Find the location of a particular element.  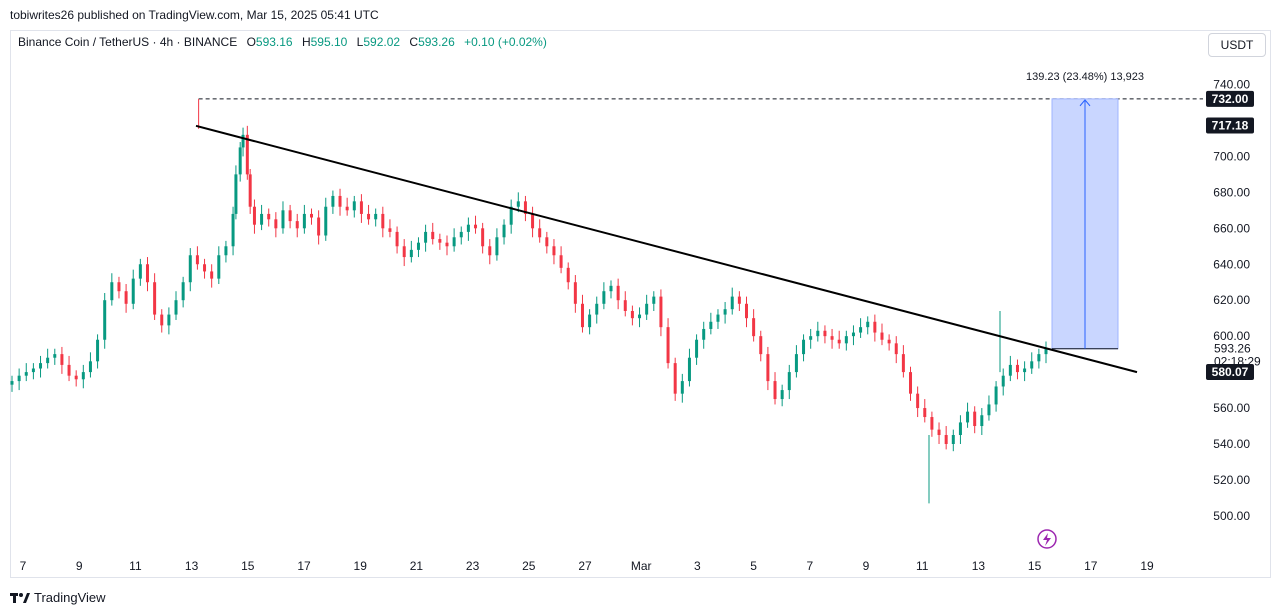

lightning-icon-bolt is located at coordinates (1047, 539).